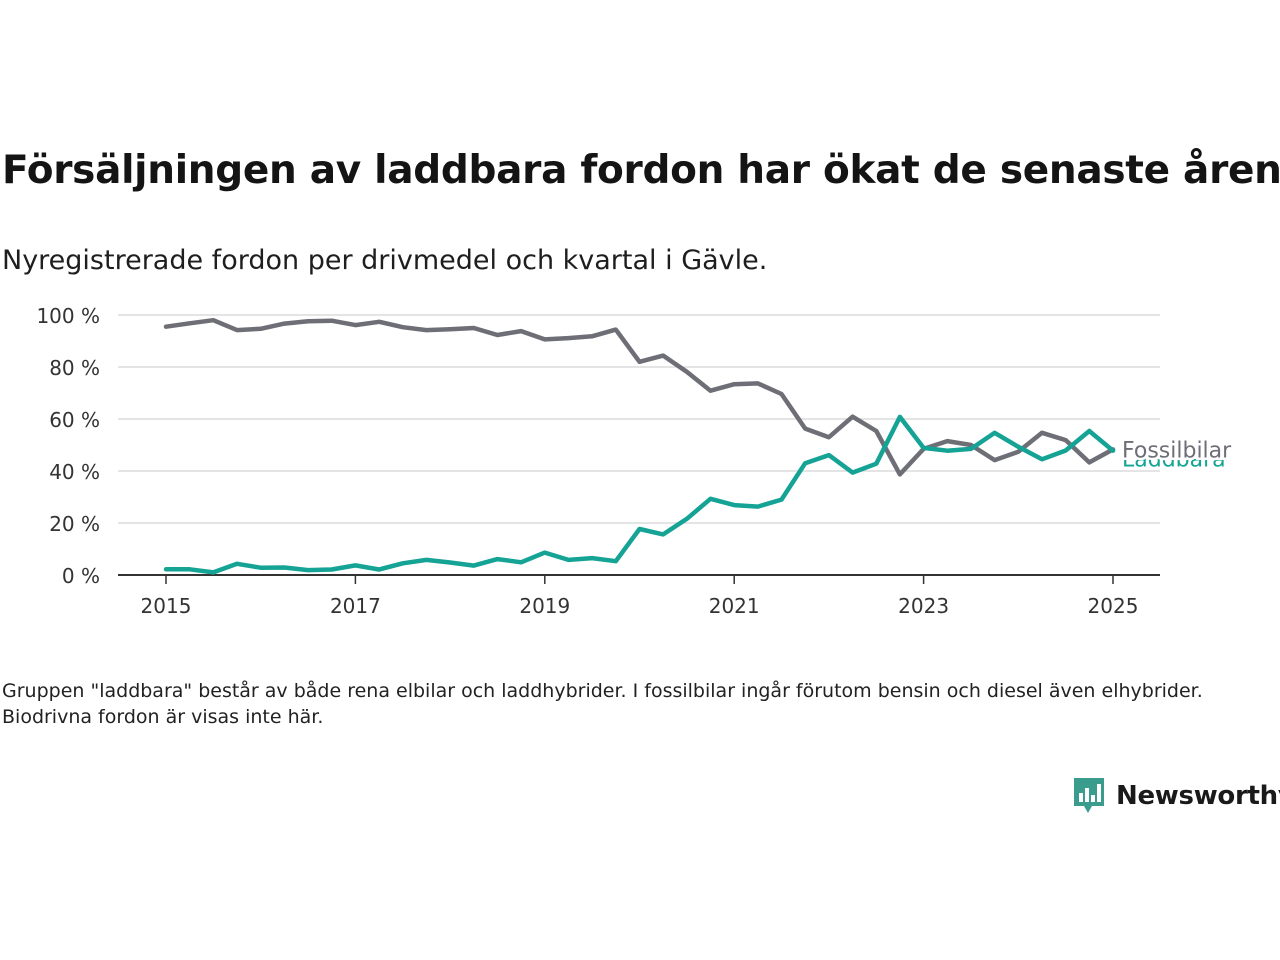 Image resolution: width=1280 pixels, height=960 pixels. I want to click on x-tick-label: 2023, so click(923, 606).